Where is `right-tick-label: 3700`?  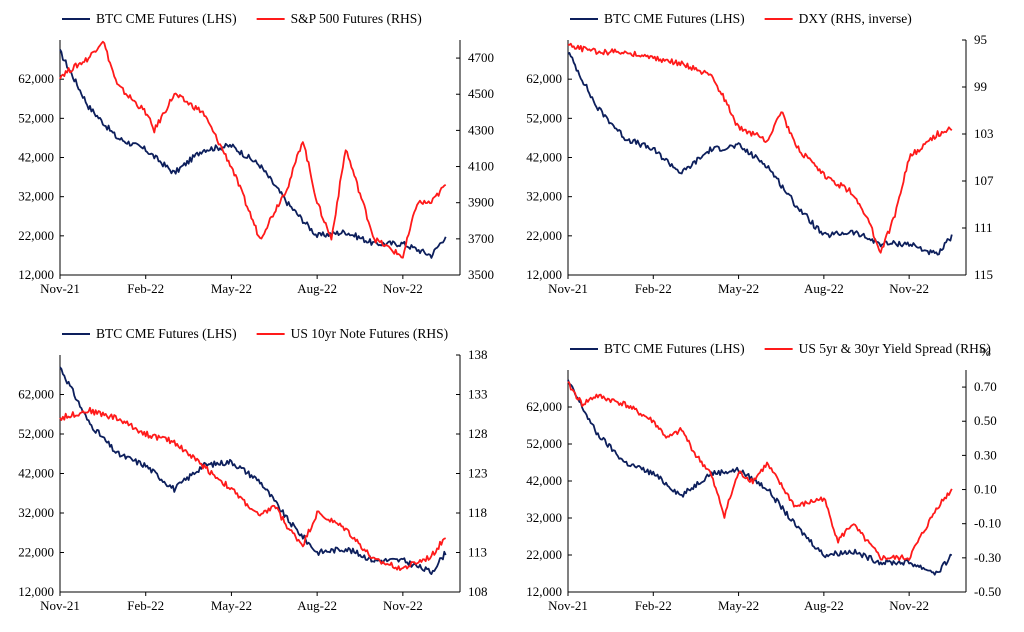
right-tick-label: 3700 is located at coordinates (481, 238).